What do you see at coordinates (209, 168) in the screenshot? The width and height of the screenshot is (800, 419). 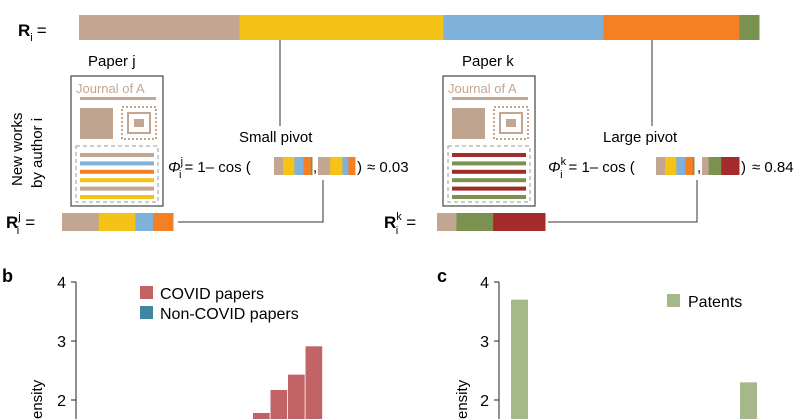 I see `phi-j-formula-left: Φj i = 1– cos (` at bounding box center [209, 168].